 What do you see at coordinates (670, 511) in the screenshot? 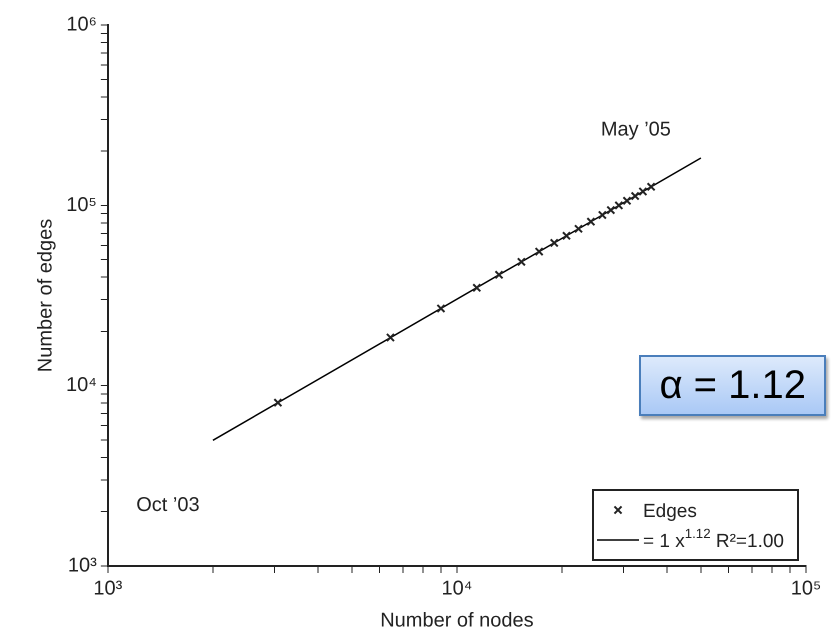
I see `legend-label: Edges` at bounding box center [670, 511].